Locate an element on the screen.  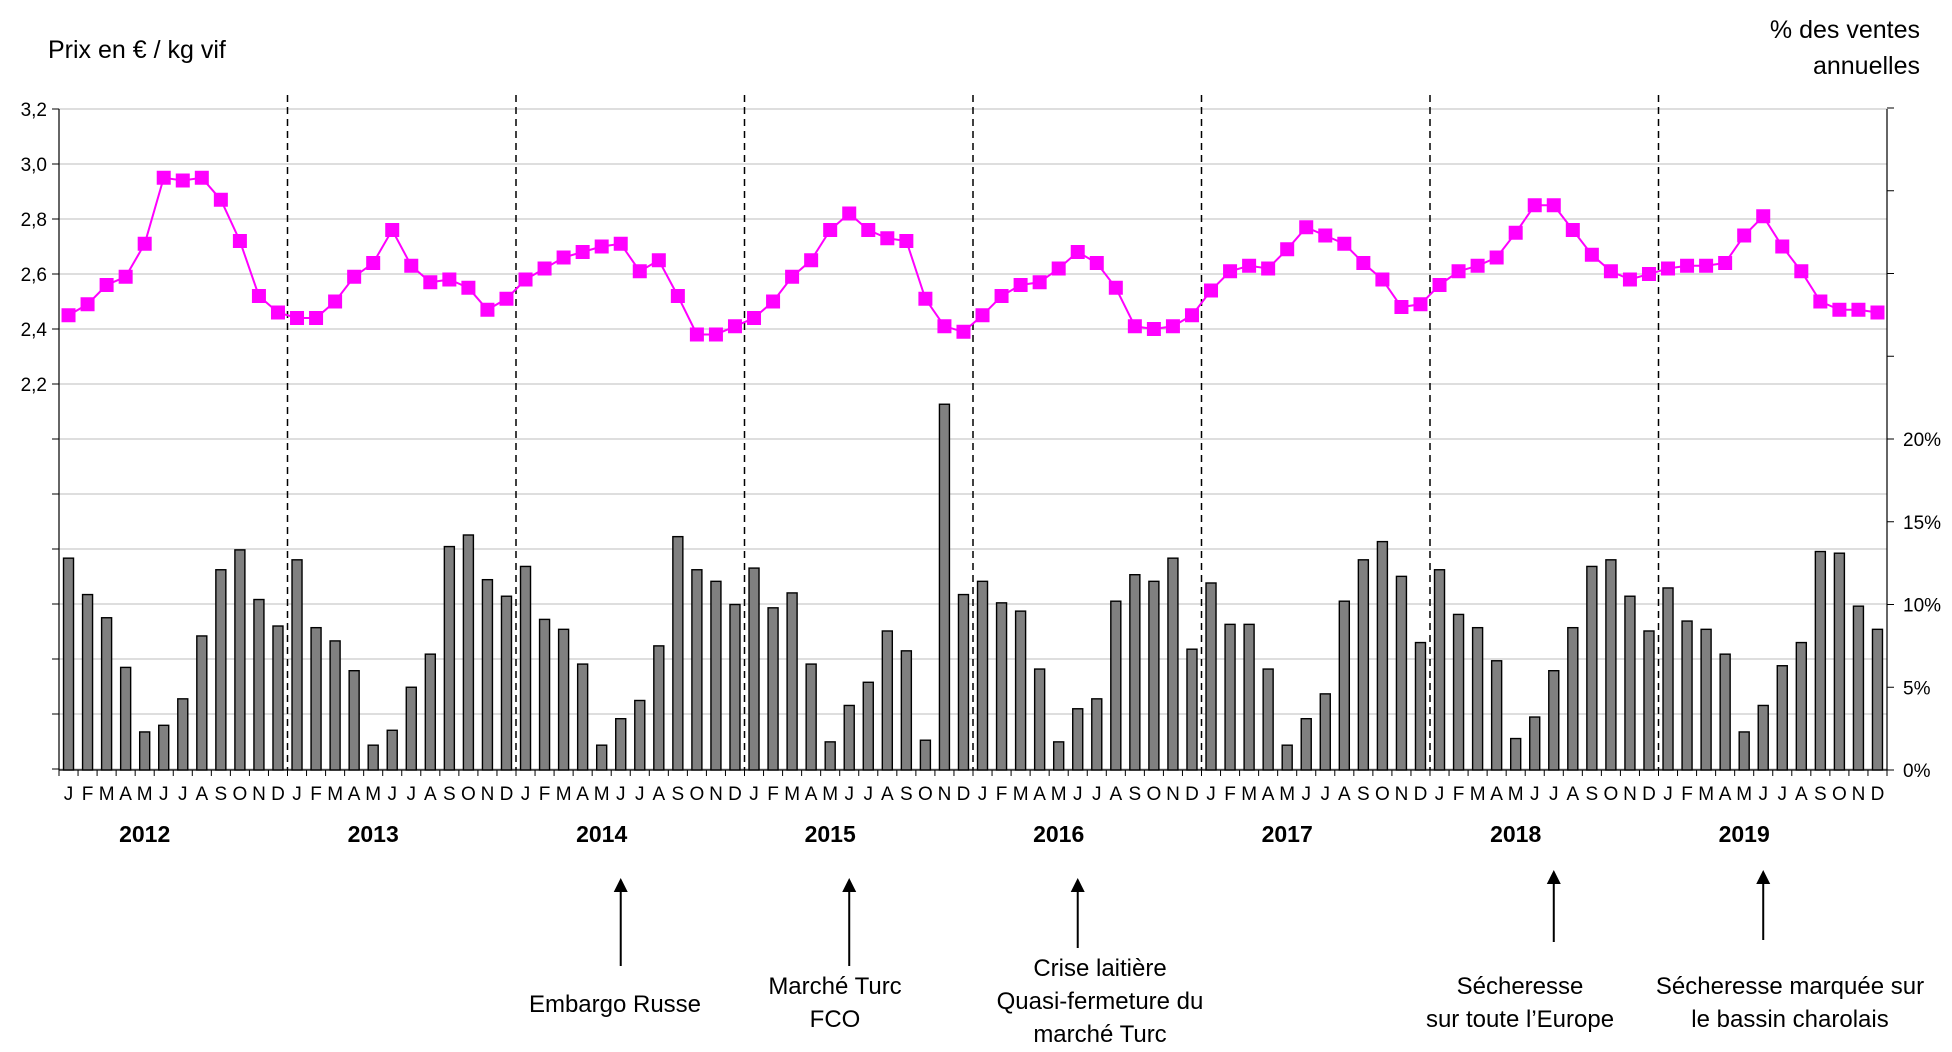
left-tick-label: 2,2 is located at coordinates (34, 385).